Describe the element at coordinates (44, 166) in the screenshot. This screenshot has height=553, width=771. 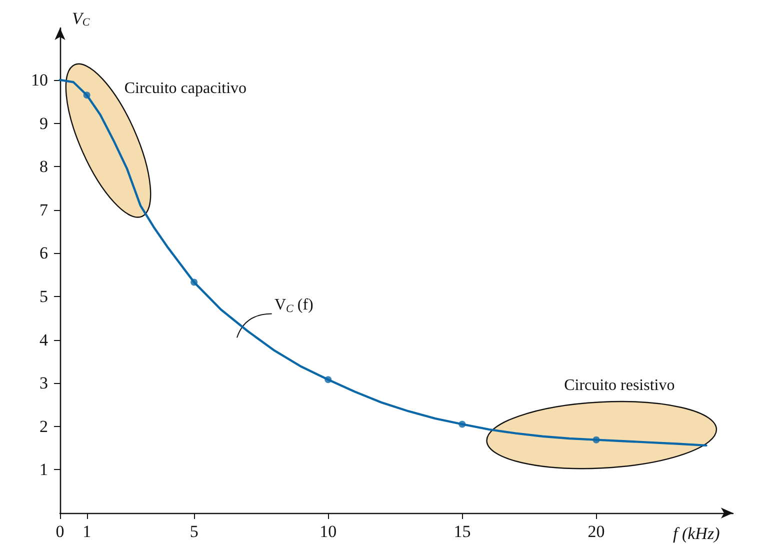
I see `y-tick-label: 8` at that location.